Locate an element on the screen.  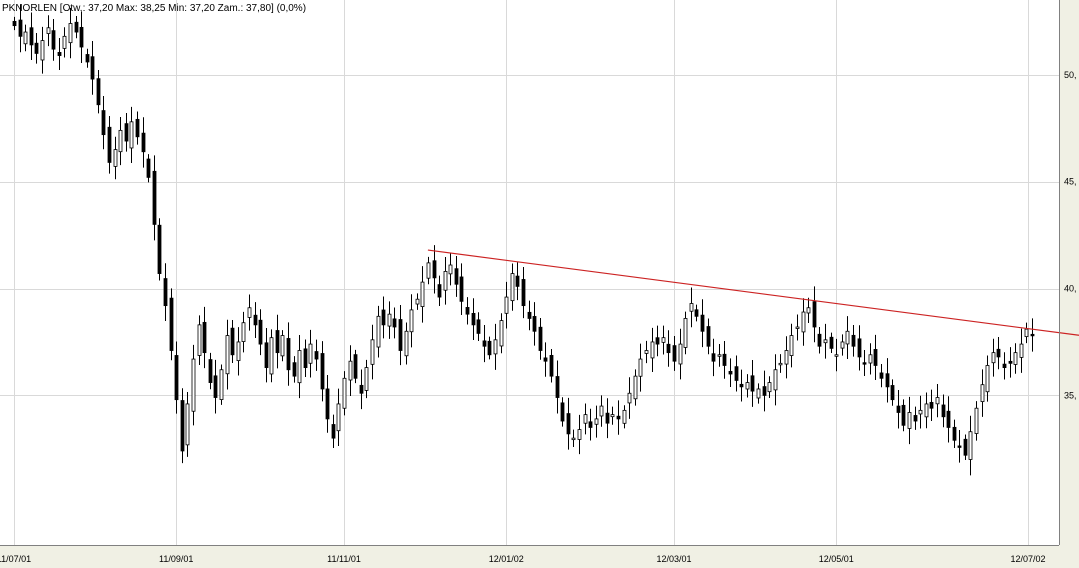
y-axis-labels: 35, 40, 45, 50, is located at coordinates (1070, 235).